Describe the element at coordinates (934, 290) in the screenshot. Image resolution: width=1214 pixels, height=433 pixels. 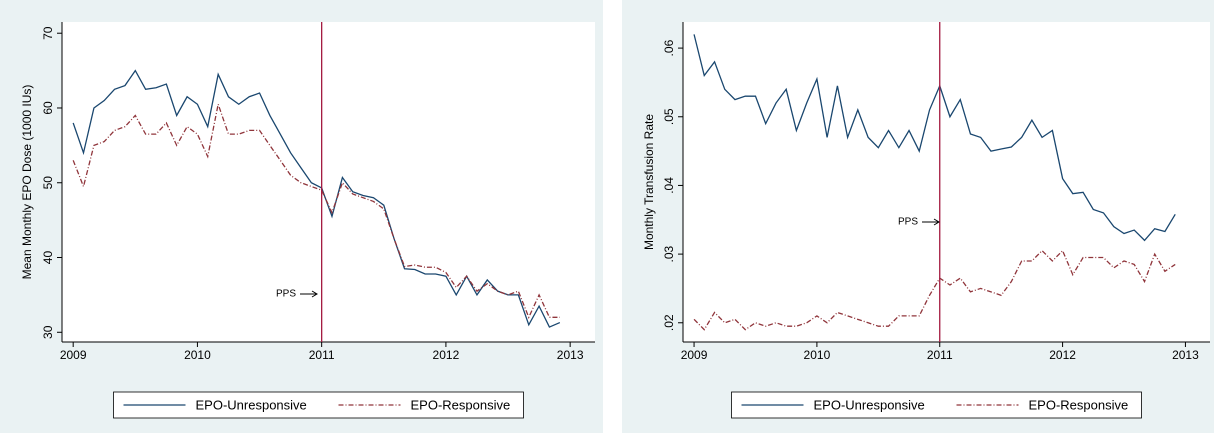
I see `data-line` at that location.